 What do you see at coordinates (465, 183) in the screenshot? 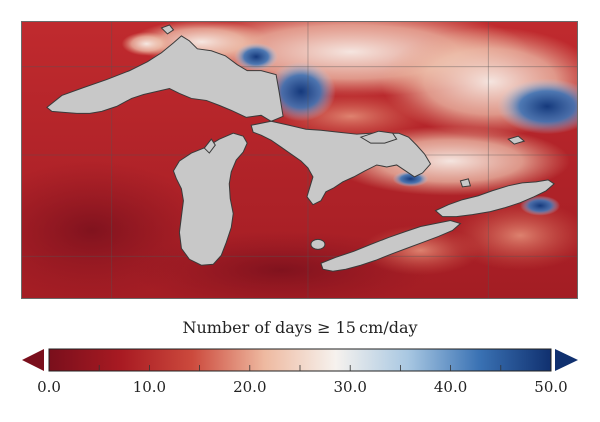
I see `lake-simcoe` at bounding box center [465, 183].